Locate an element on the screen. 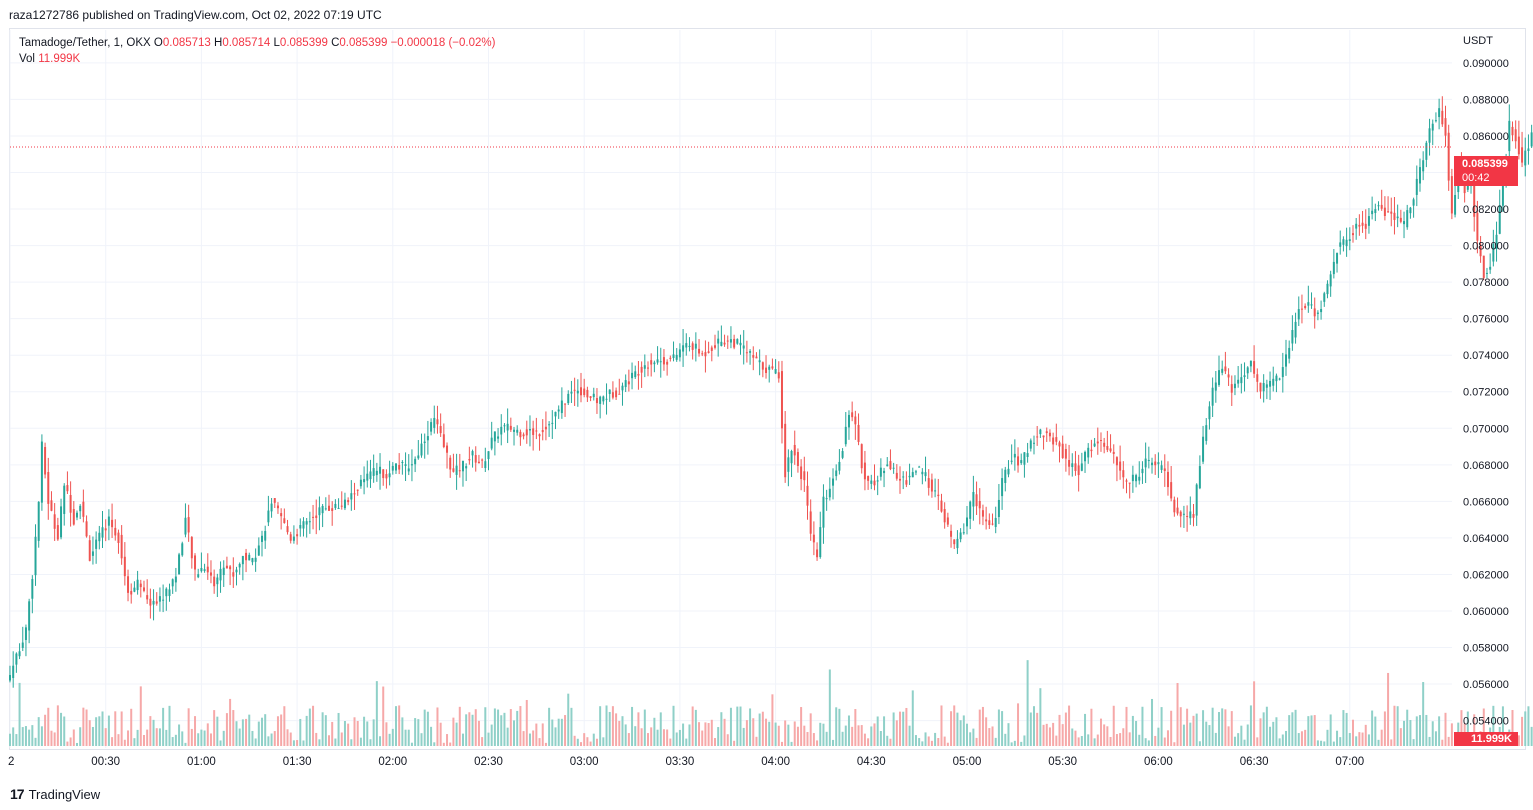 This screenshot has height=810, width=1533. price-tick-label: 0.086000 is located at coordinates (1486, 137).